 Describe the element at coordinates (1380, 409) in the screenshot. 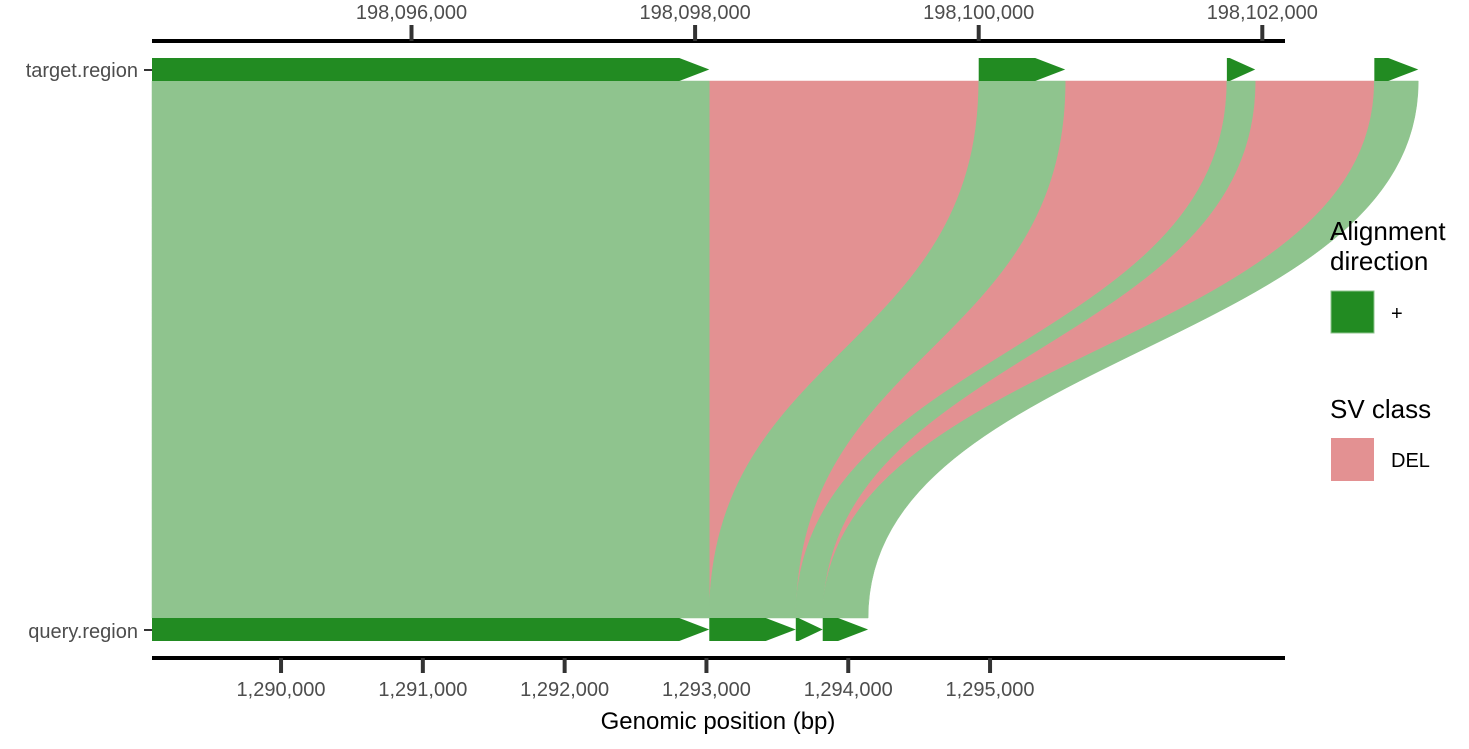

I see `legend-sv-title: SV class` at that location.